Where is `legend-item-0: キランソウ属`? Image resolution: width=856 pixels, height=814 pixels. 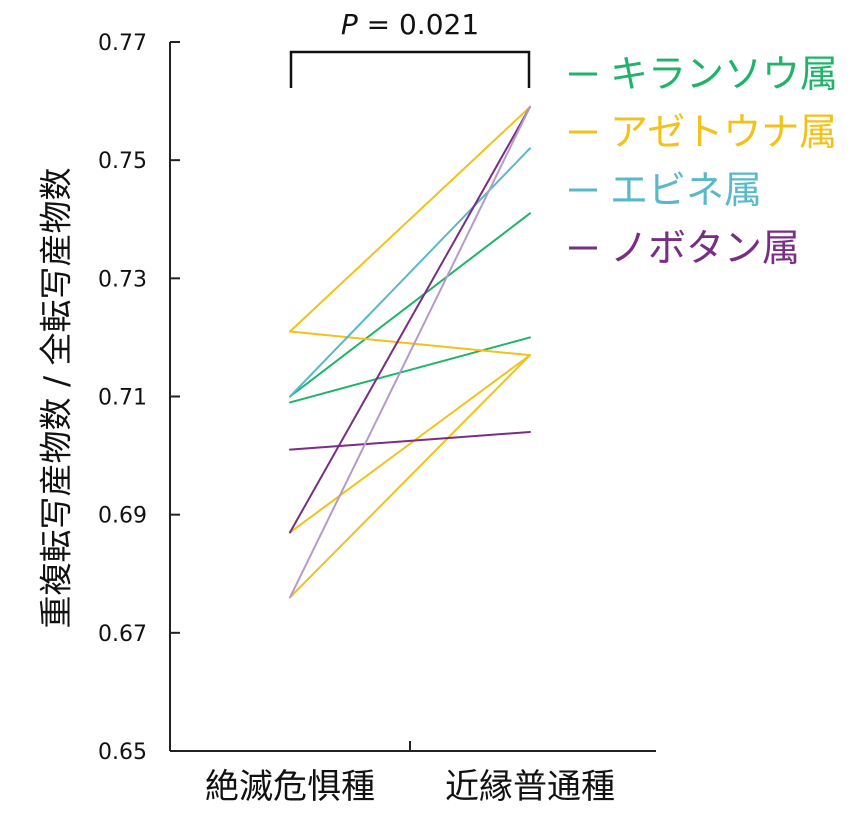
legend-item-0: キランソウ属 is located at coordinates (703, 74).